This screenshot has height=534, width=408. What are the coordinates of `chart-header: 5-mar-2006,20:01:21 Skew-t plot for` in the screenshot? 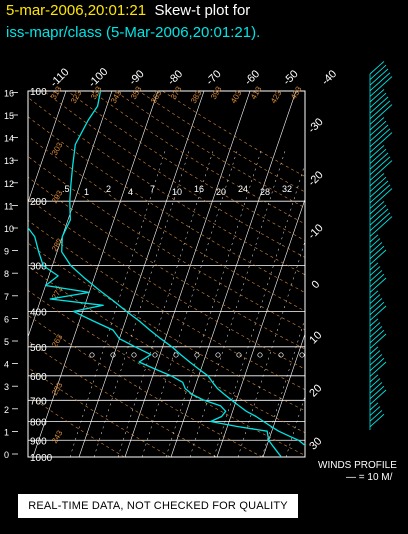 It's located at (128, 10).